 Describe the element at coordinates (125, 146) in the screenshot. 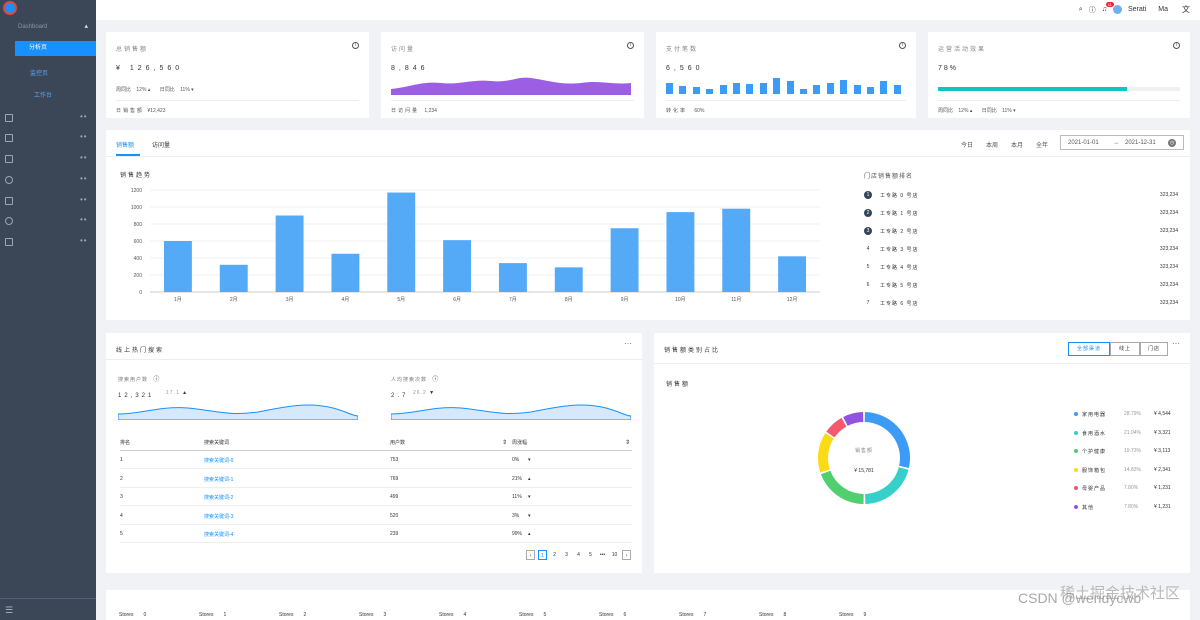

I see `tab-sales: 销售额` at that location.